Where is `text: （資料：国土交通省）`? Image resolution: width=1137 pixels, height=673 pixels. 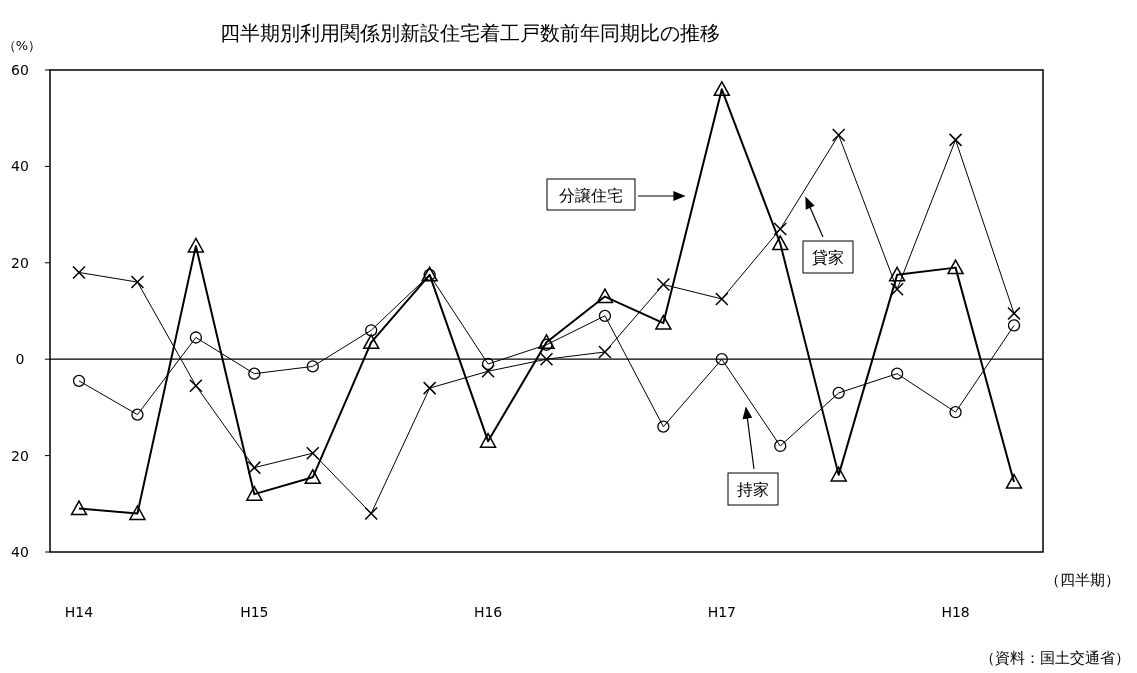
text: （資料：国土交通省） is located at coordinates (1055, 658).